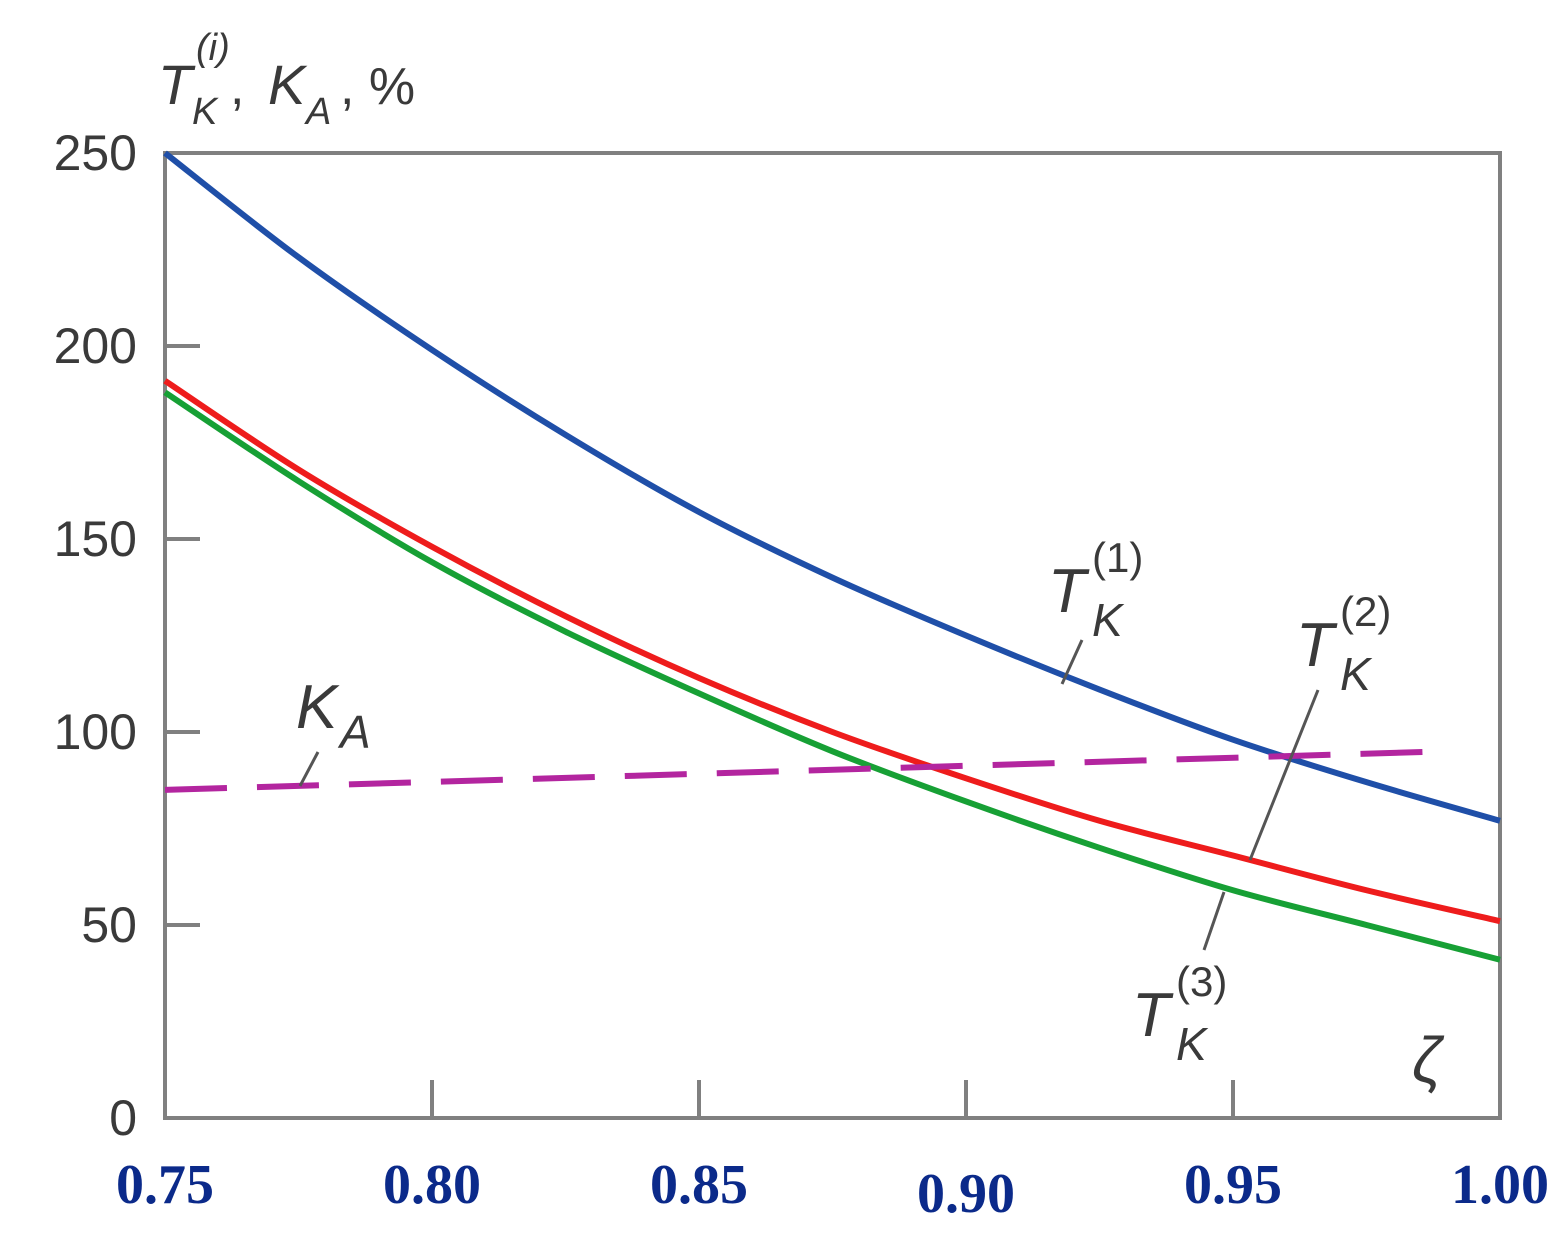 The width and height of the screenshot is (1564, 1243). I want to click on x-tick-label: 0.75, so click(165, 1185).